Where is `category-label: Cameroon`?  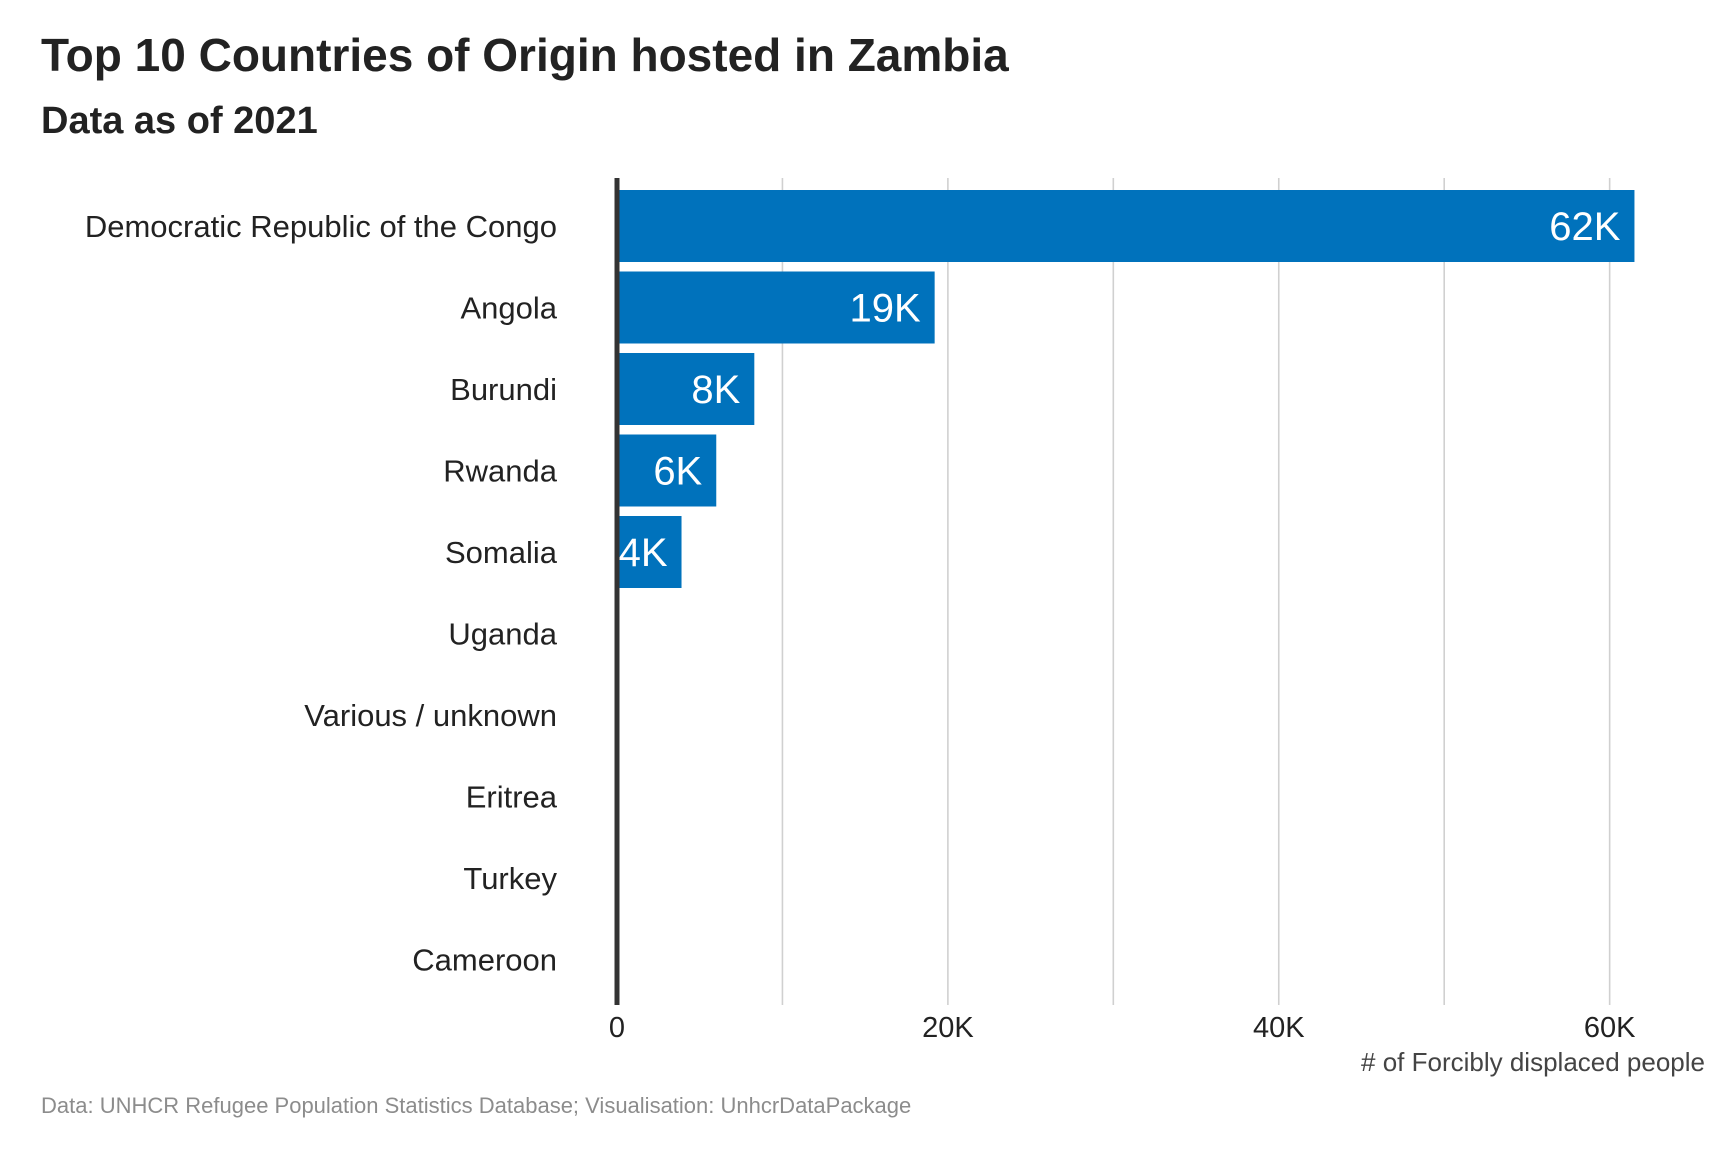 category-label: Cameroon is located at coordinates (484, 960).